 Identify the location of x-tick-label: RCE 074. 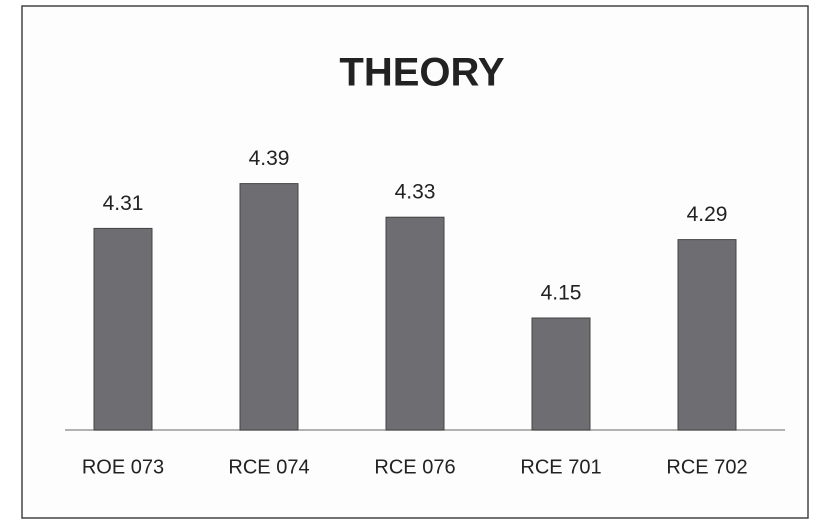
(268, 467).